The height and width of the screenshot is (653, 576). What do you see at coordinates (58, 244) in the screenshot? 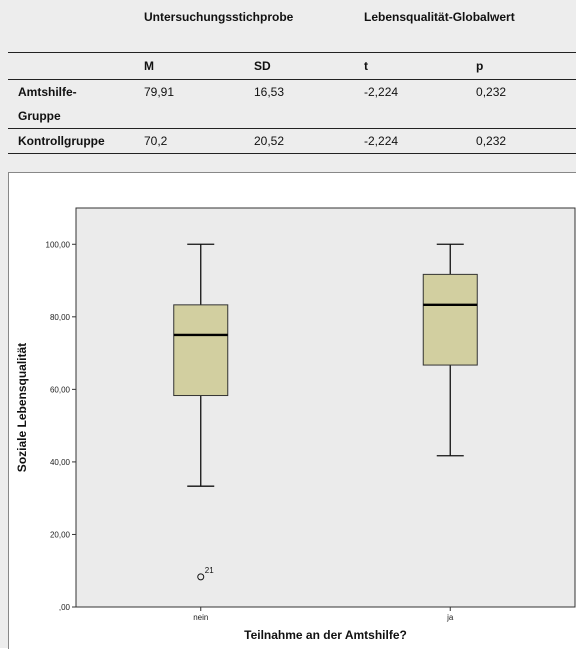
I see `y-tick-label: 100,00` at bounding box center [58, 244].